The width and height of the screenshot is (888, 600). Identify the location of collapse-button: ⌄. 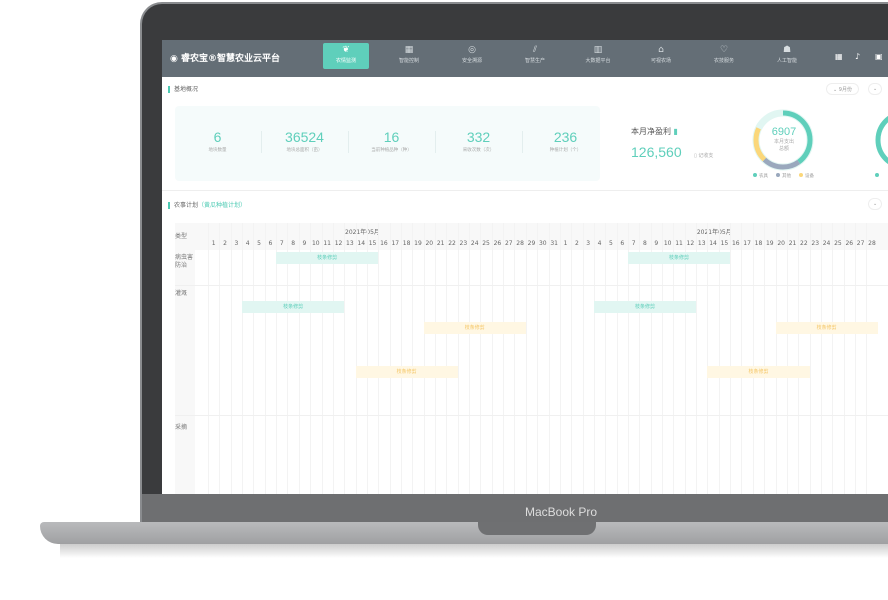
(875, 89).